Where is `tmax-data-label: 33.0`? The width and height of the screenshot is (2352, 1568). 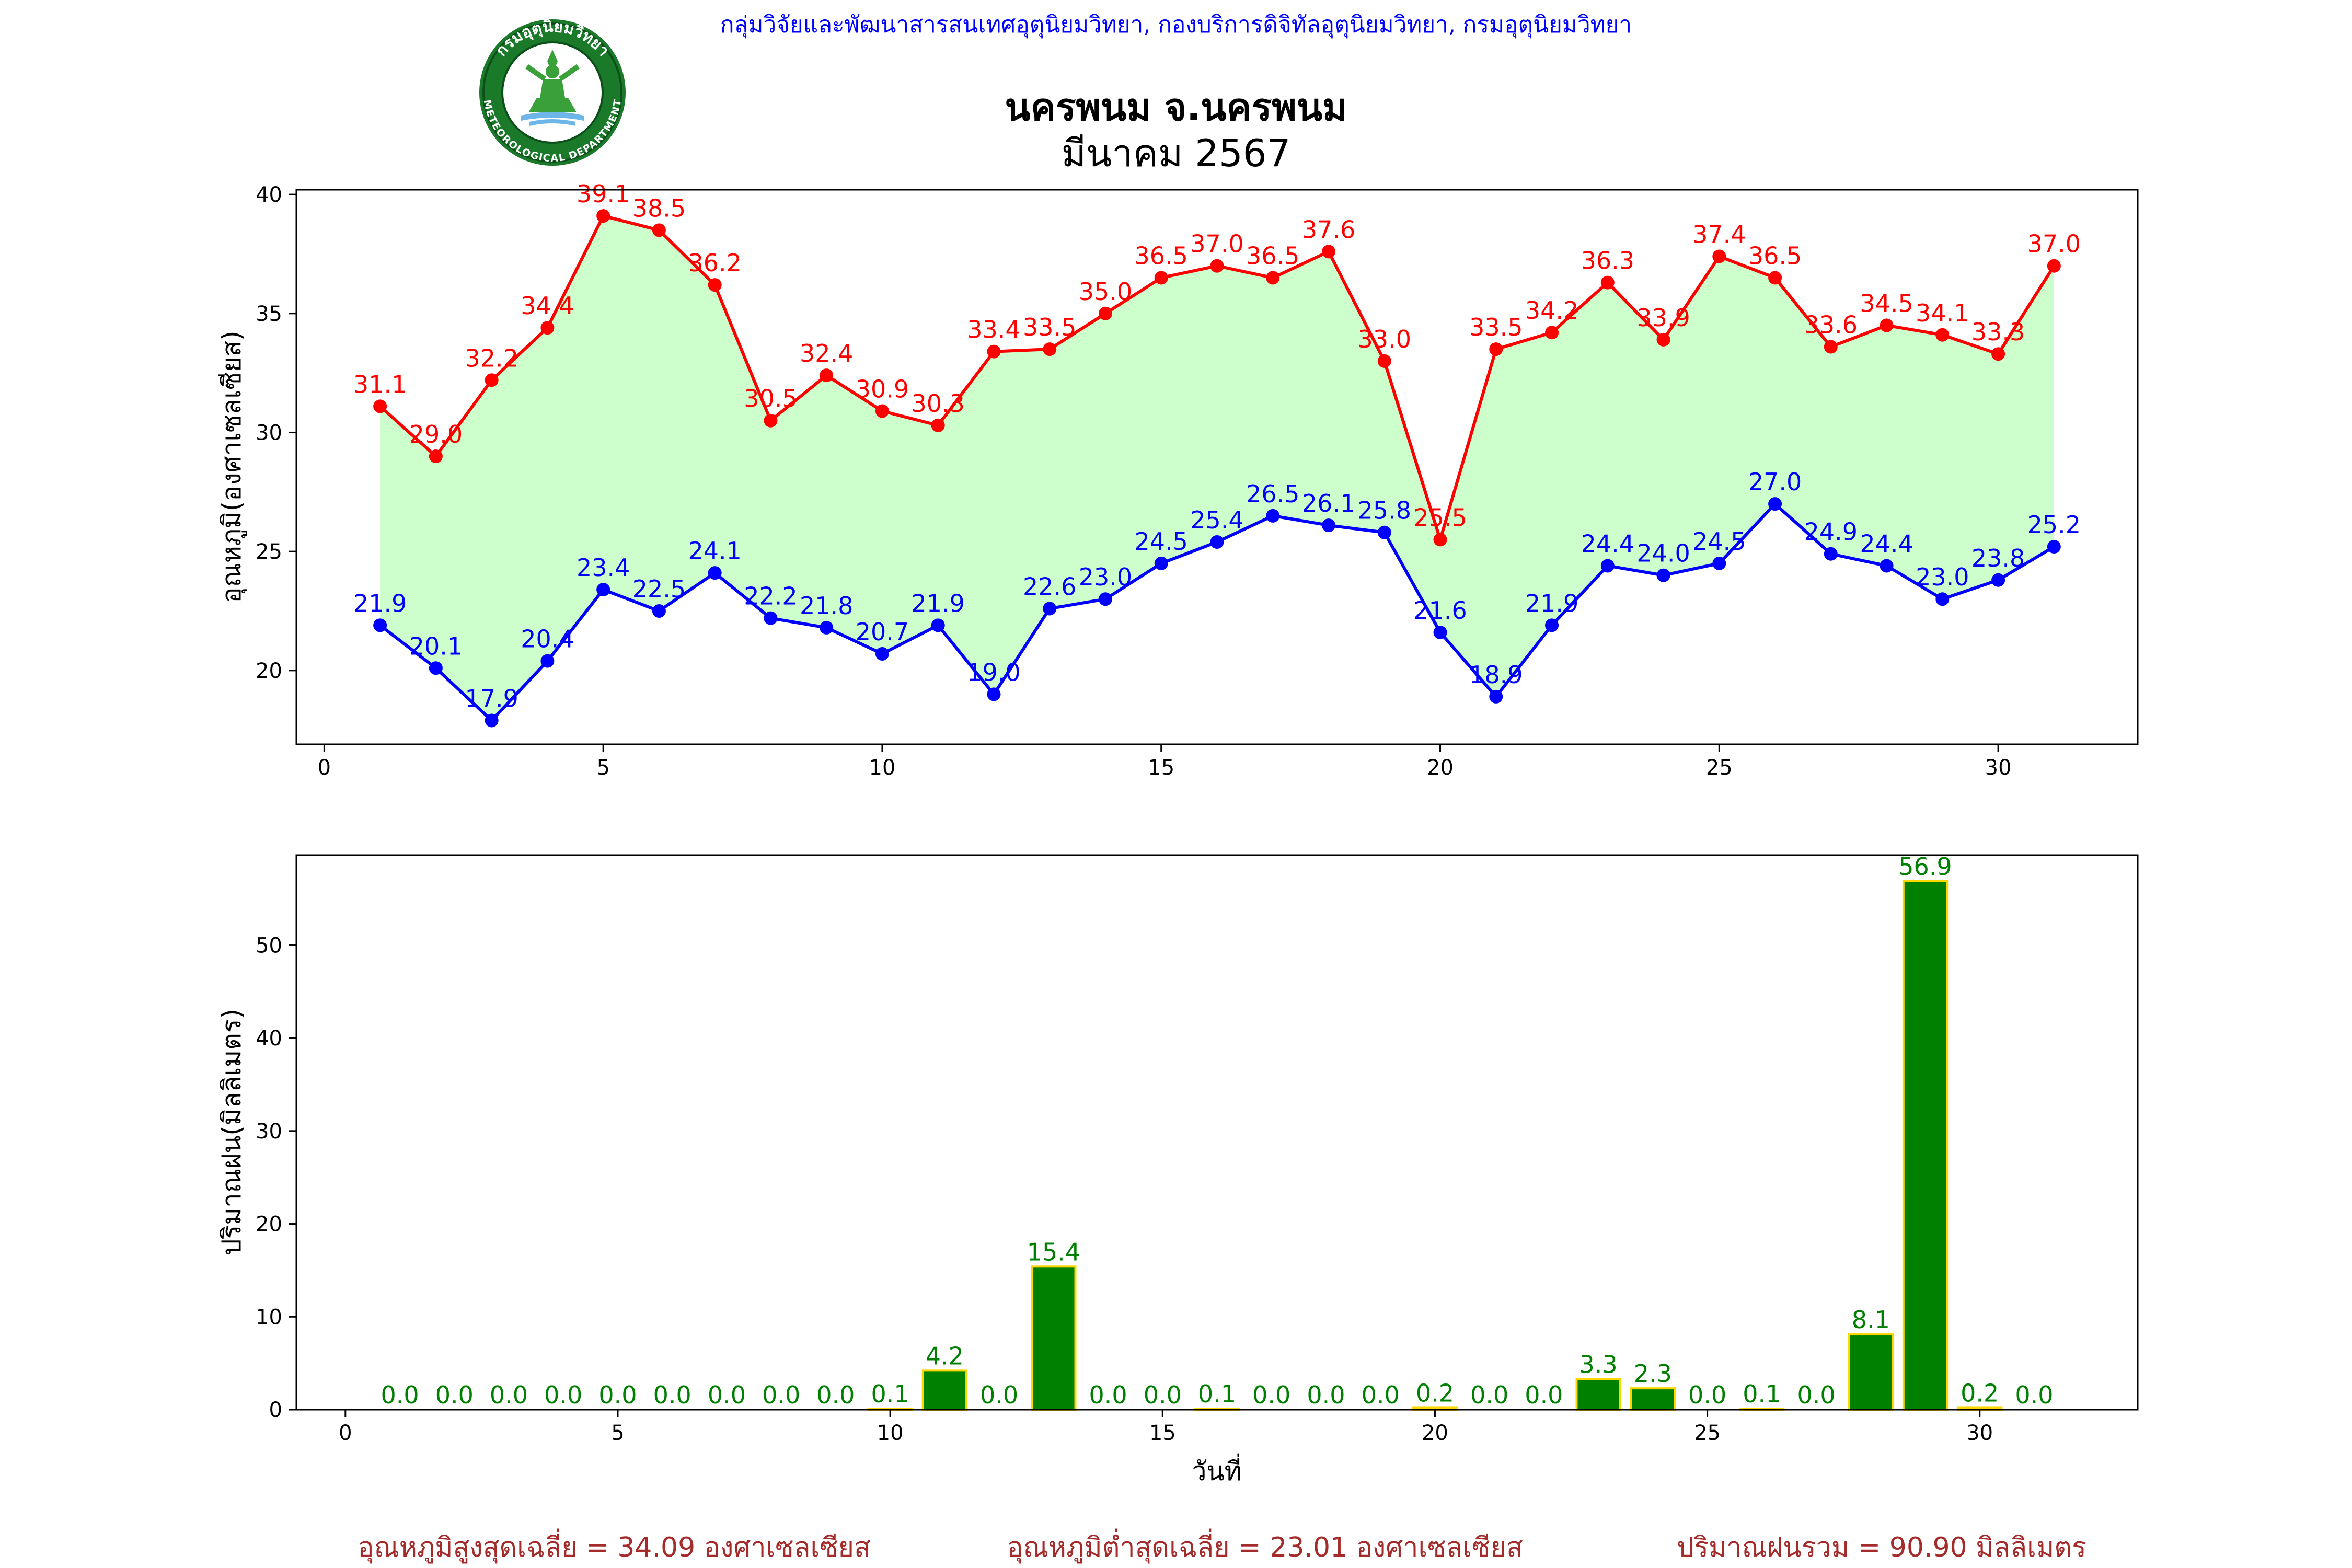 tmax-data-label: 33.0 is located at coordinates (1384, 339).